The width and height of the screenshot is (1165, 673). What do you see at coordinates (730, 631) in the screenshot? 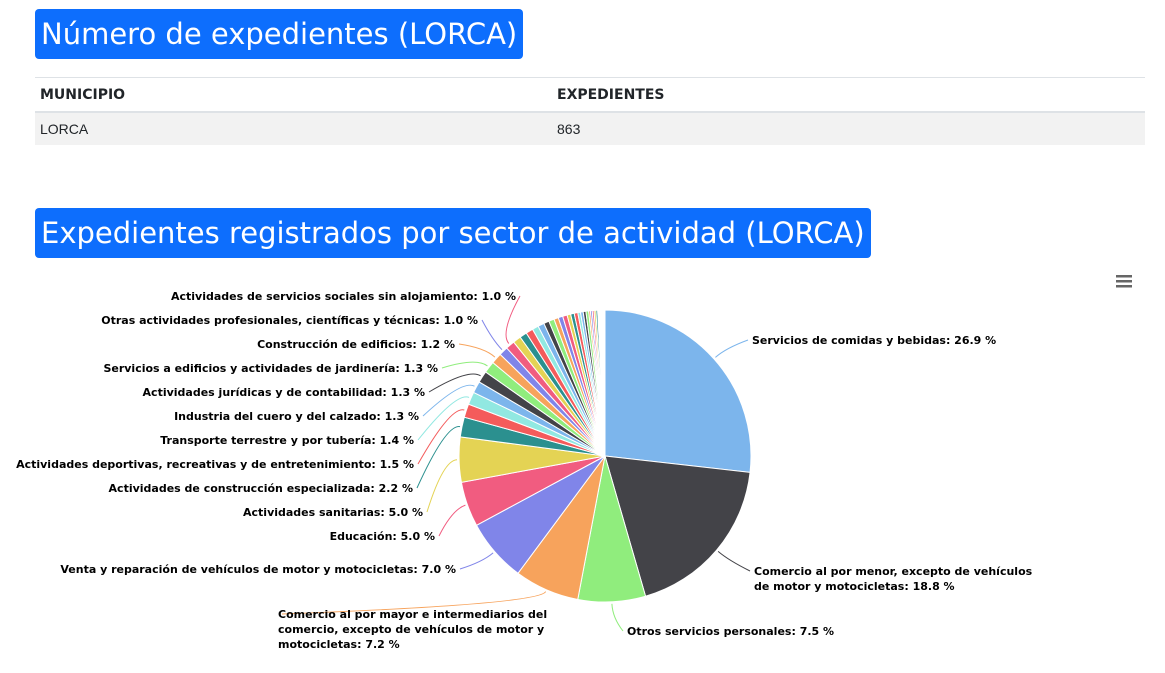
I see `data-label: Otros servicios personales: 7.5 %` at bounding box center [730, 631].